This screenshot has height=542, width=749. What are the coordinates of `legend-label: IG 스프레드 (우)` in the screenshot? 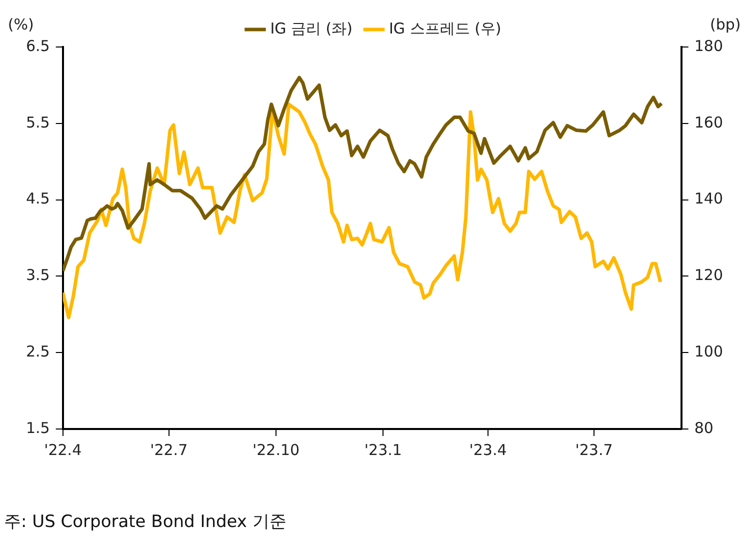 It's located at (445, 28).